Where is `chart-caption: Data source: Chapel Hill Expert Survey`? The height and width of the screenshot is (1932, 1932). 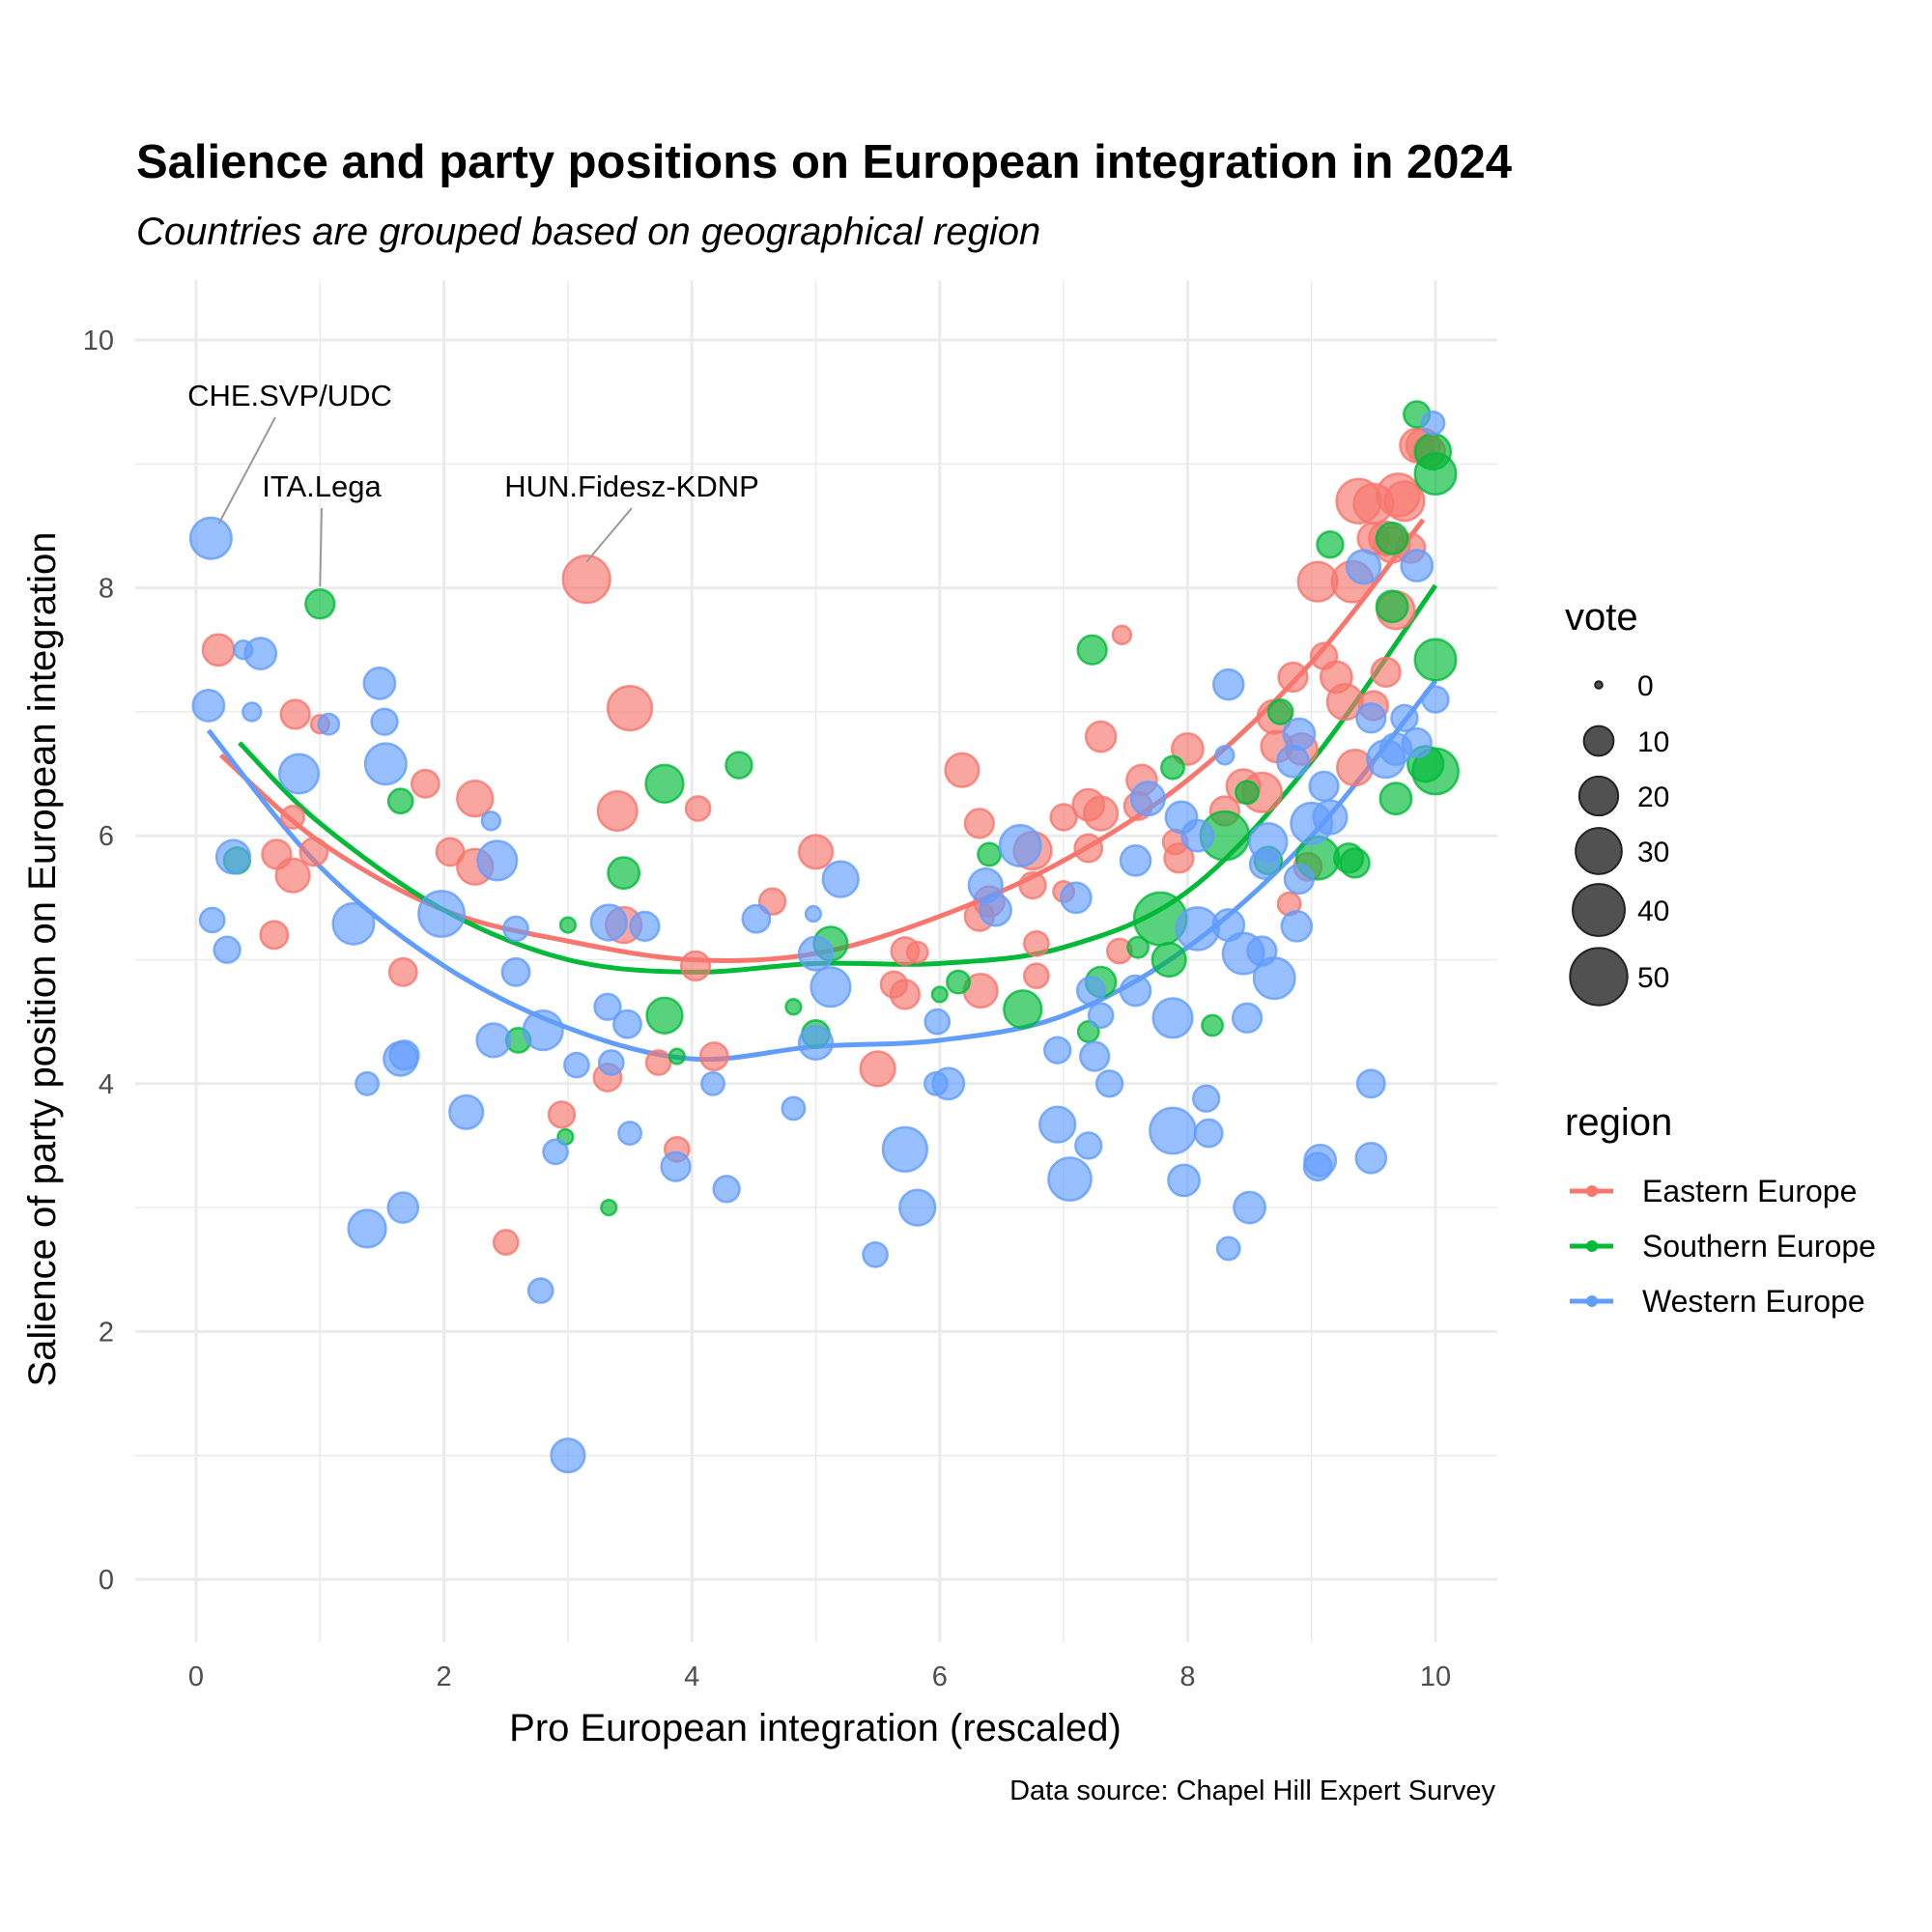 chart-caption: Data source: Chapel Hill Expert Survey is located at coordinates (1252, 1791).